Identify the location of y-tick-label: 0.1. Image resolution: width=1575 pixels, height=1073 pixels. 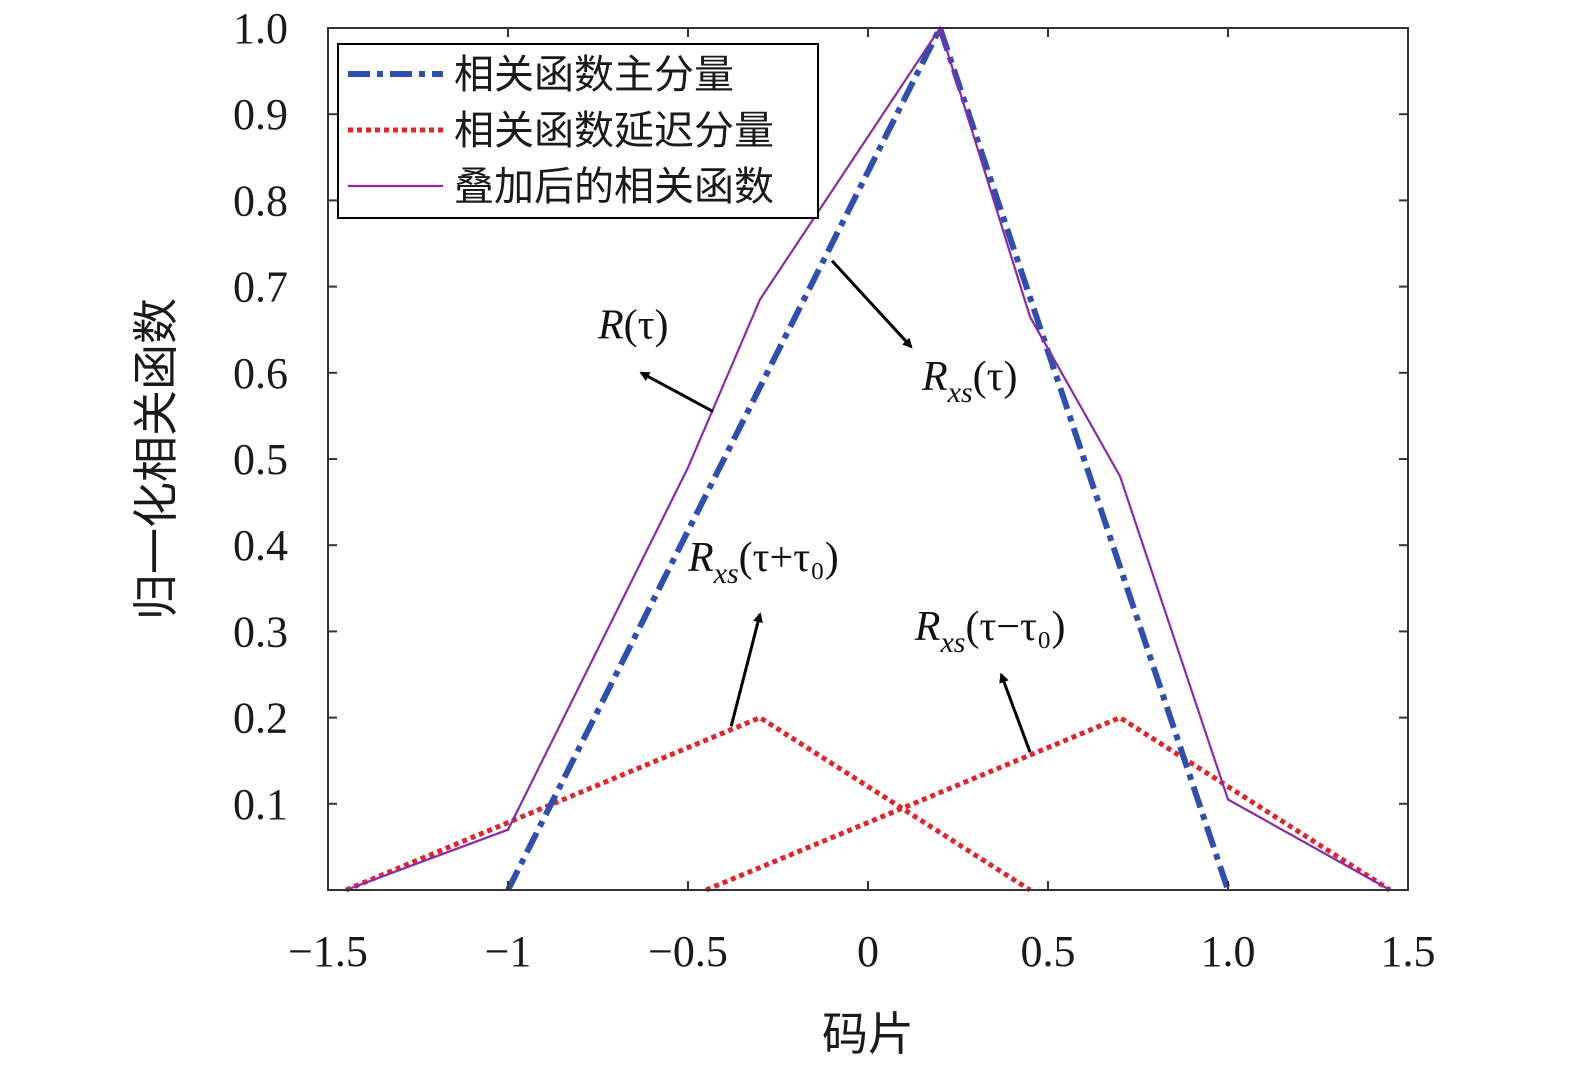
(260, 804).